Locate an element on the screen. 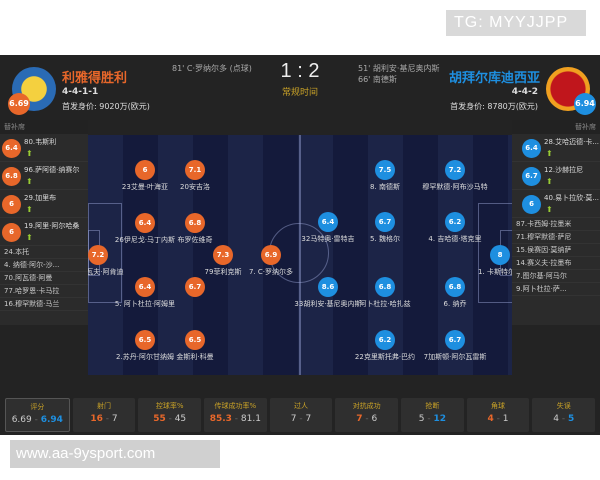  stat-1: 射门 16 - 7 is located at coordinates (104, 415).